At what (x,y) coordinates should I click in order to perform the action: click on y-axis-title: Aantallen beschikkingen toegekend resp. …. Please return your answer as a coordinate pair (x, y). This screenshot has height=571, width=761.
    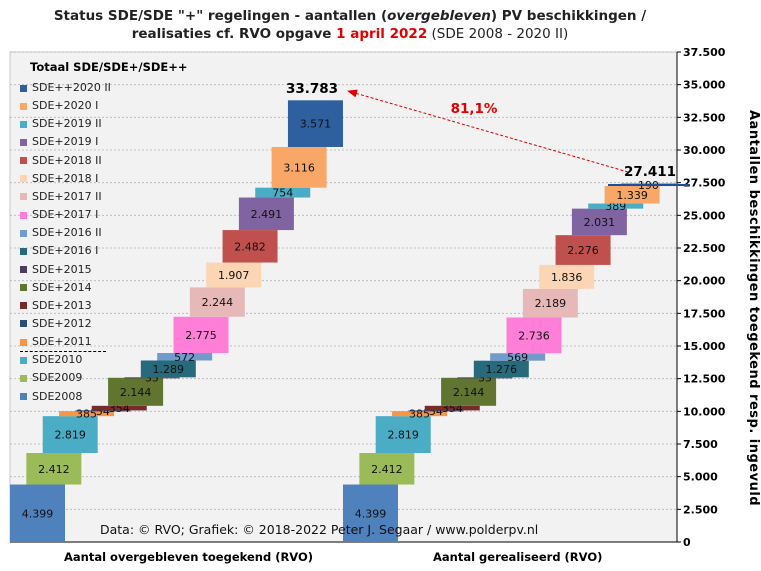
    Looking at the image, I should click on (753, 308).